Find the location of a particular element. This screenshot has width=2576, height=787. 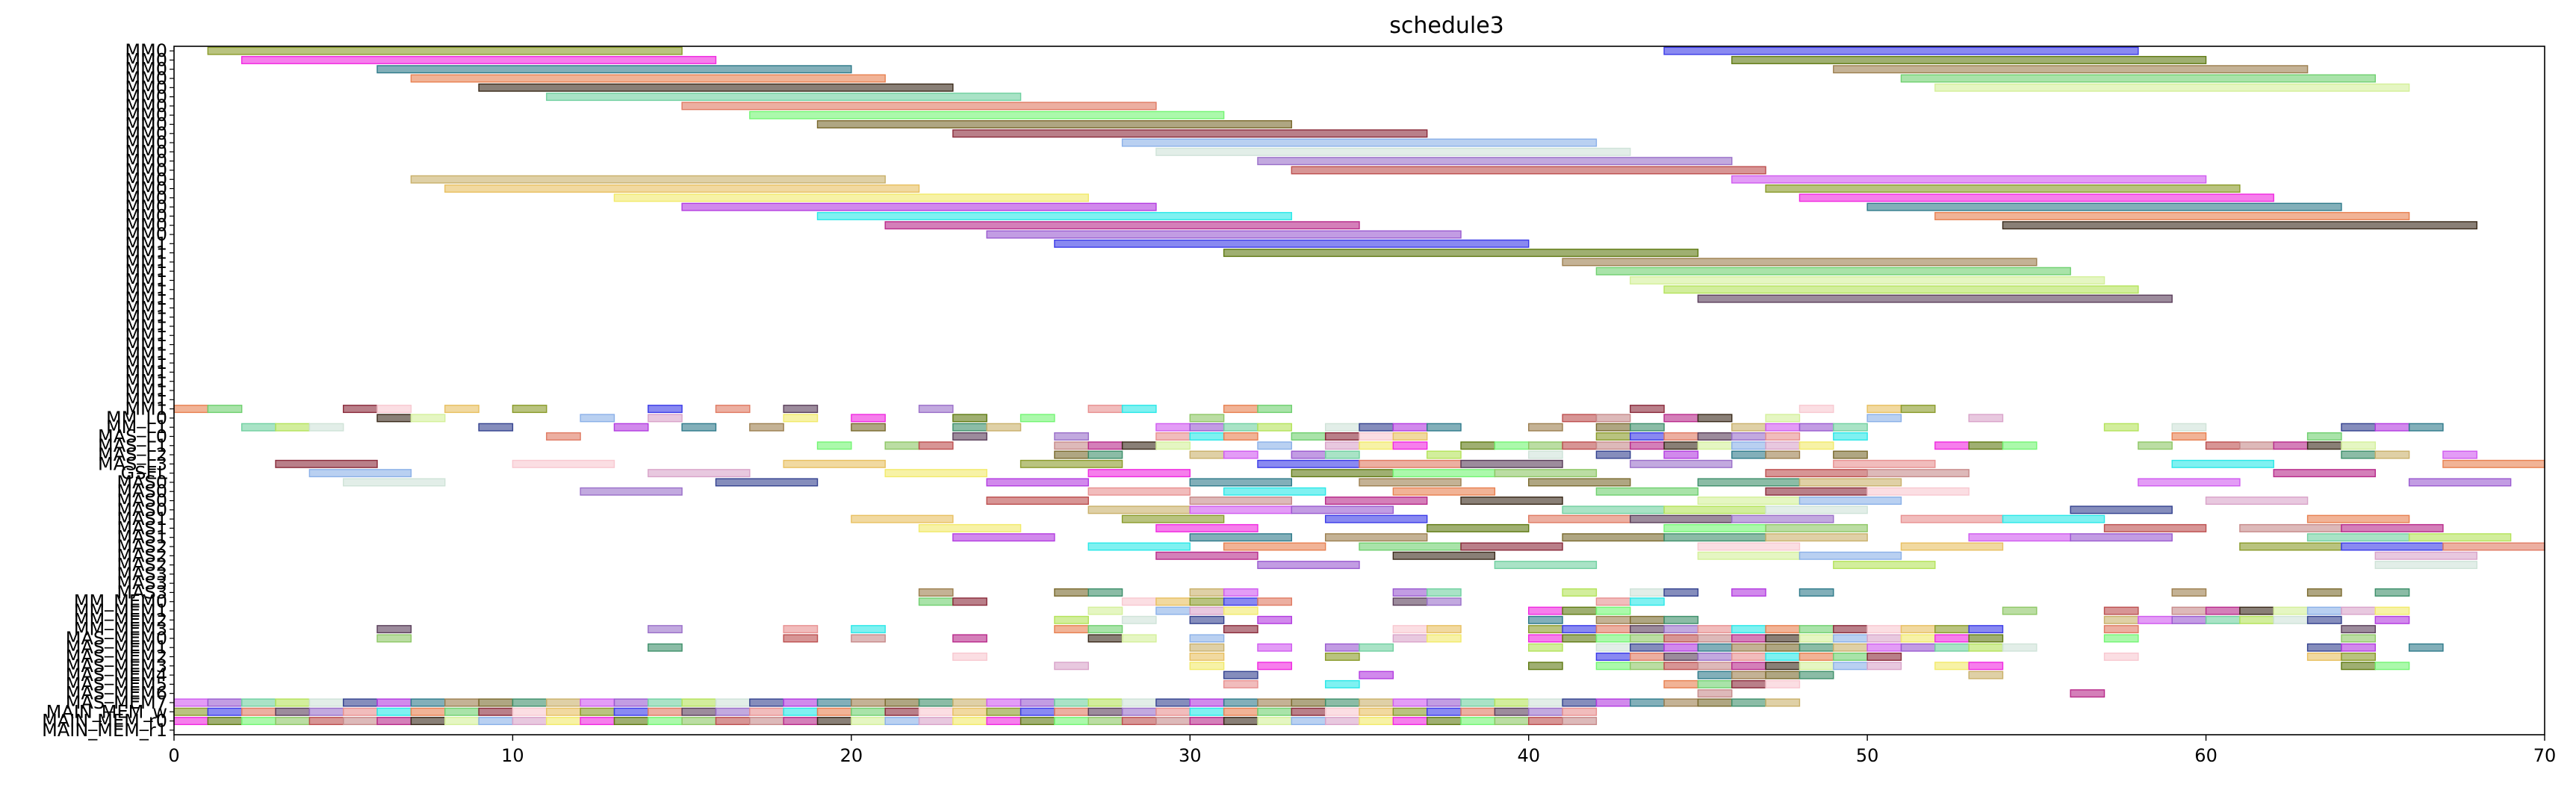

y-tick-label: MAS_MEM5 is located at coordinates (117, 684).